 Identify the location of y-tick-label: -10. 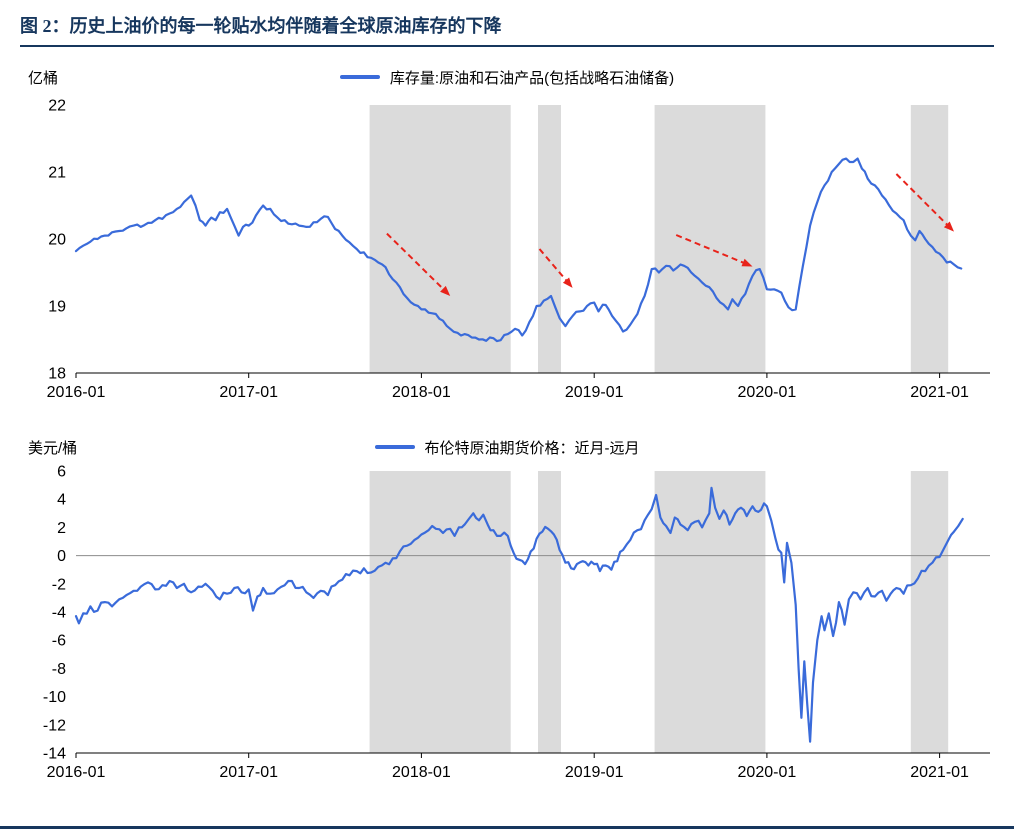
(54, 697).